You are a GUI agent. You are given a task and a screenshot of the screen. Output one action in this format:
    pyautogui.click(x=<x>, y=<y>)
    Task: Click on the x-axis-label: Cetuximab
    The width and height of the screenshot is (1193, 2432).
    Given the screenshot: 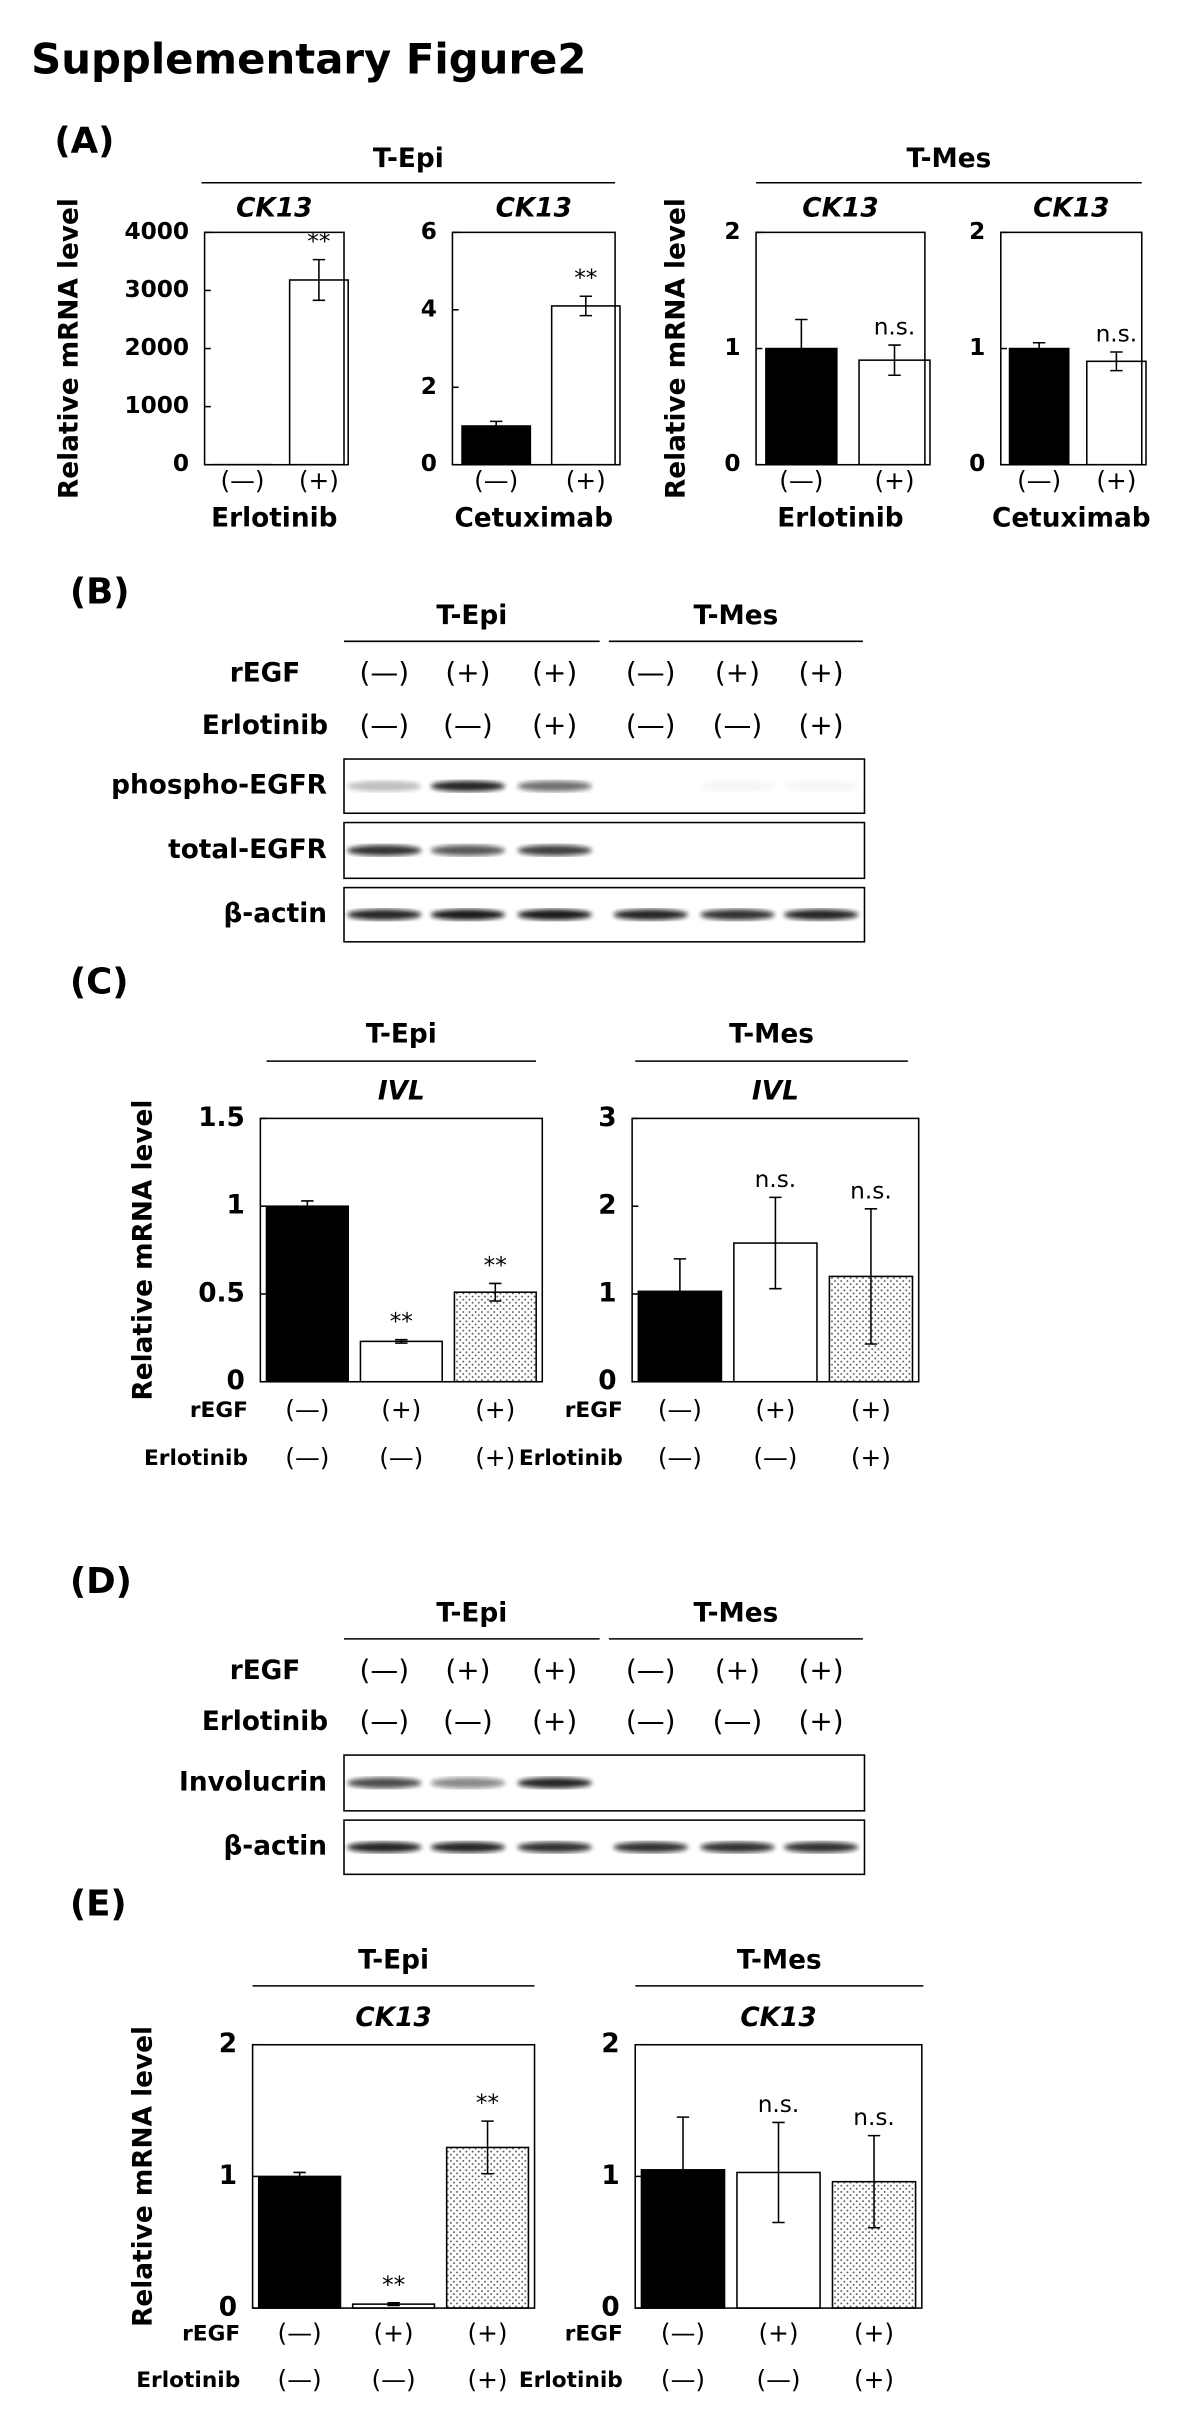 What is the action you would take?
    pyautogui.click(x=533, y=518)
    